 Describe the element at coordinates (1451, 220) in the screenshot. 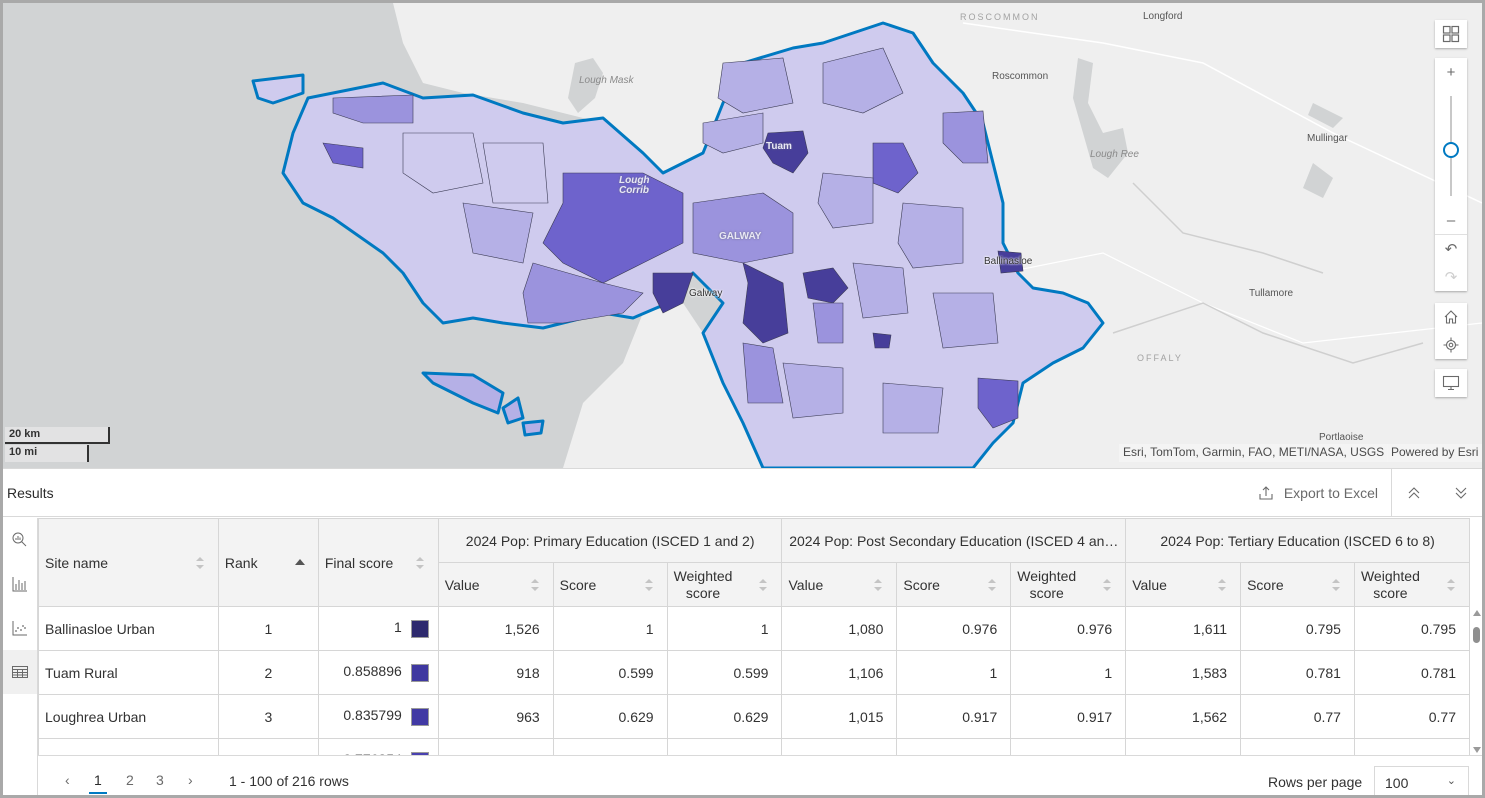

I see `zoom-out-button: –` at that location.